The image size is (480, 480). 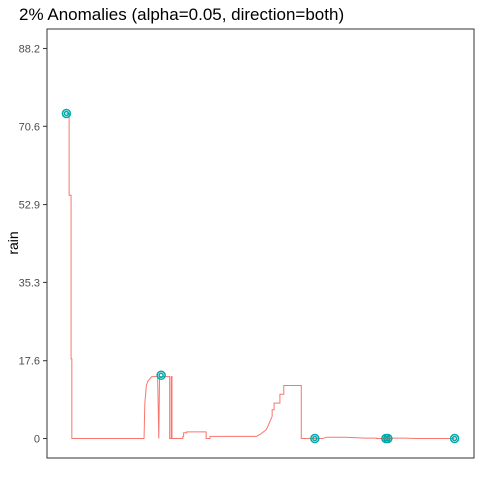 I want to click on y-axis-label: rain, so click(x=13, y=242).